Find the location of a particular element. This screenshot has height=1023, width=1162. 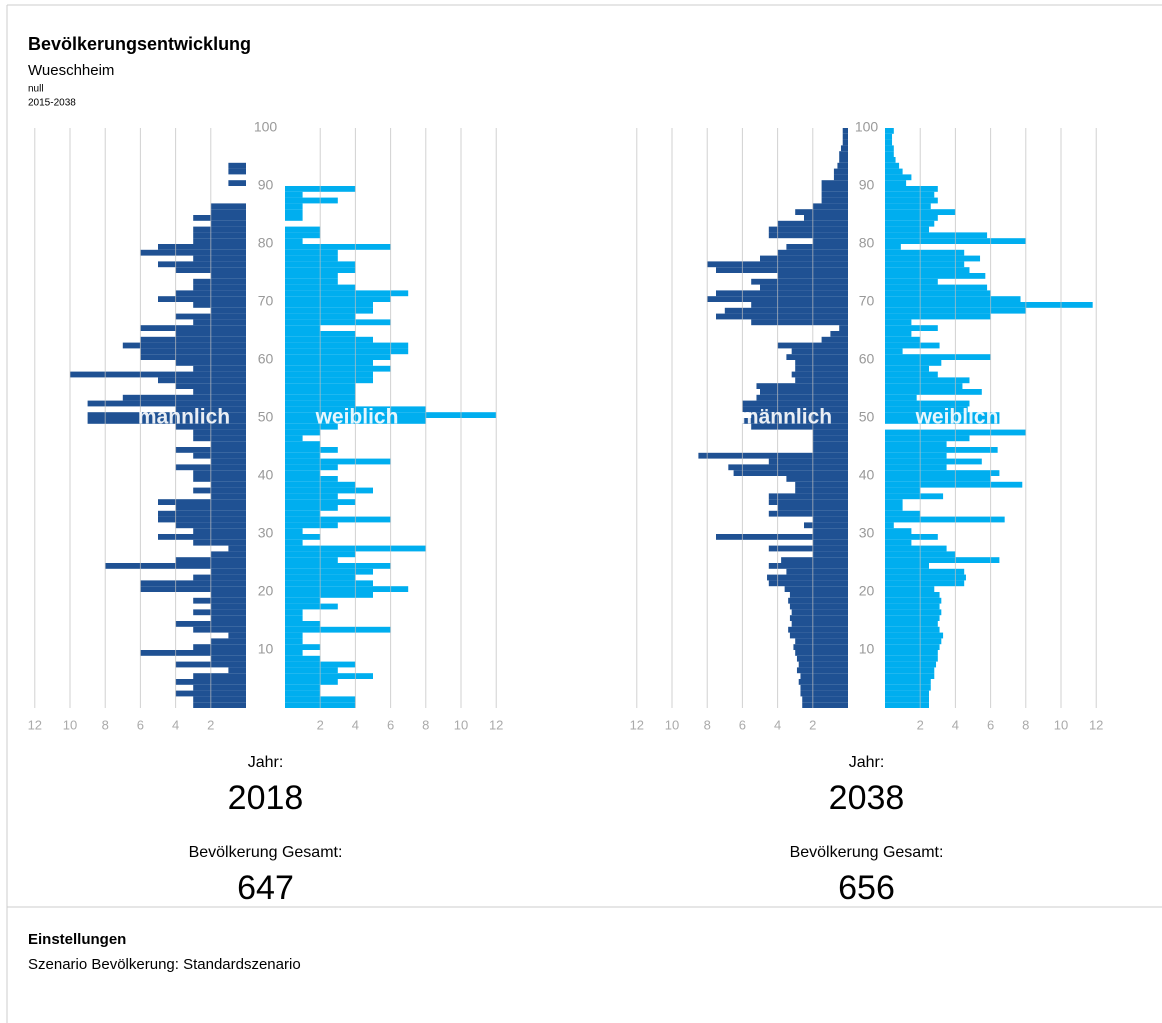

legend-male: männlich is located at coordinates (786, 417).